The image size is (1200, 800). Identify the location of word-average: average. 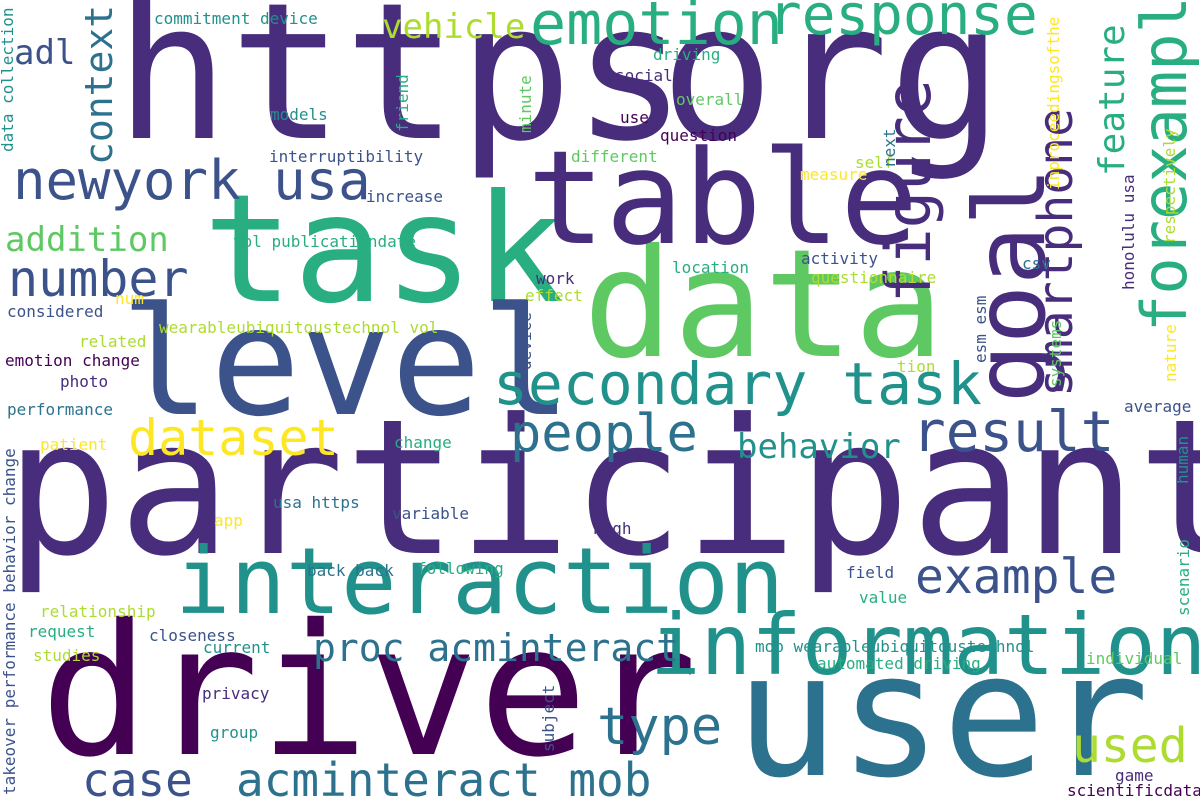
(1158, 406).